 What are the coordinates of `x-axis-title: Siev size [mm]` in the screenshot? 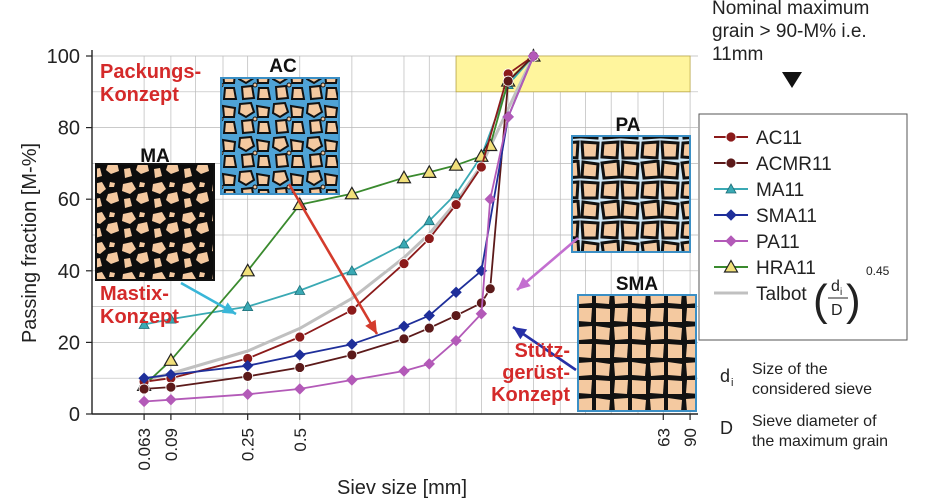 It's located at (402, 487).